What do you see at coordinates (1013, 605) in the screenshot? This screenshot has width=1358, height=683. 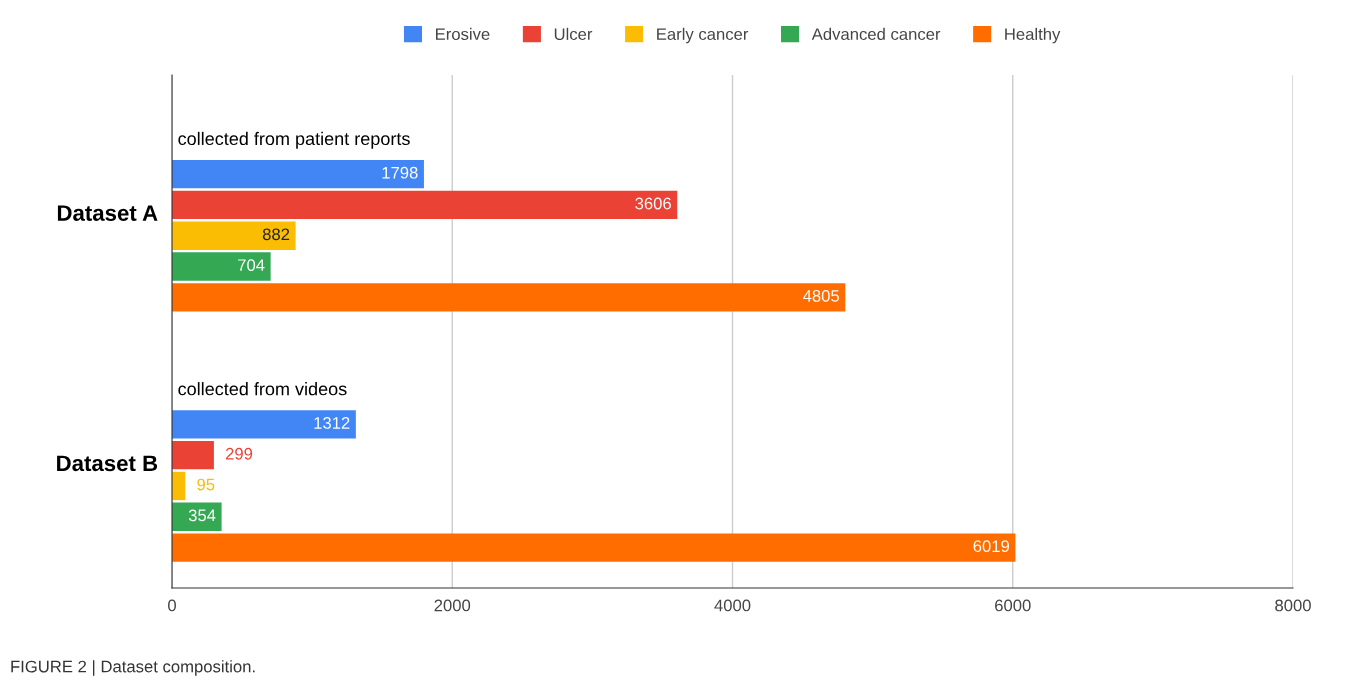 I see `x-tick-label: 6000` at bounding box center [1013, 605].